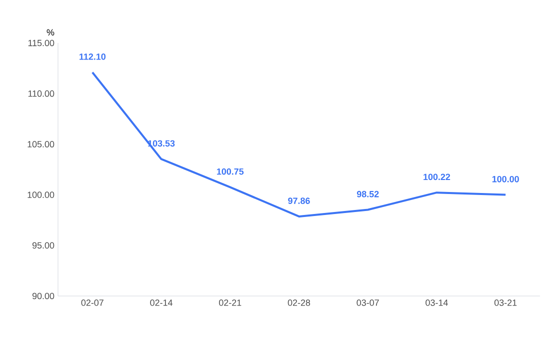 The image size is (554, 339). Describe the element at coordinates (437, 303) in the screenshot. I see `x-tick-label: 03-14` at that location.